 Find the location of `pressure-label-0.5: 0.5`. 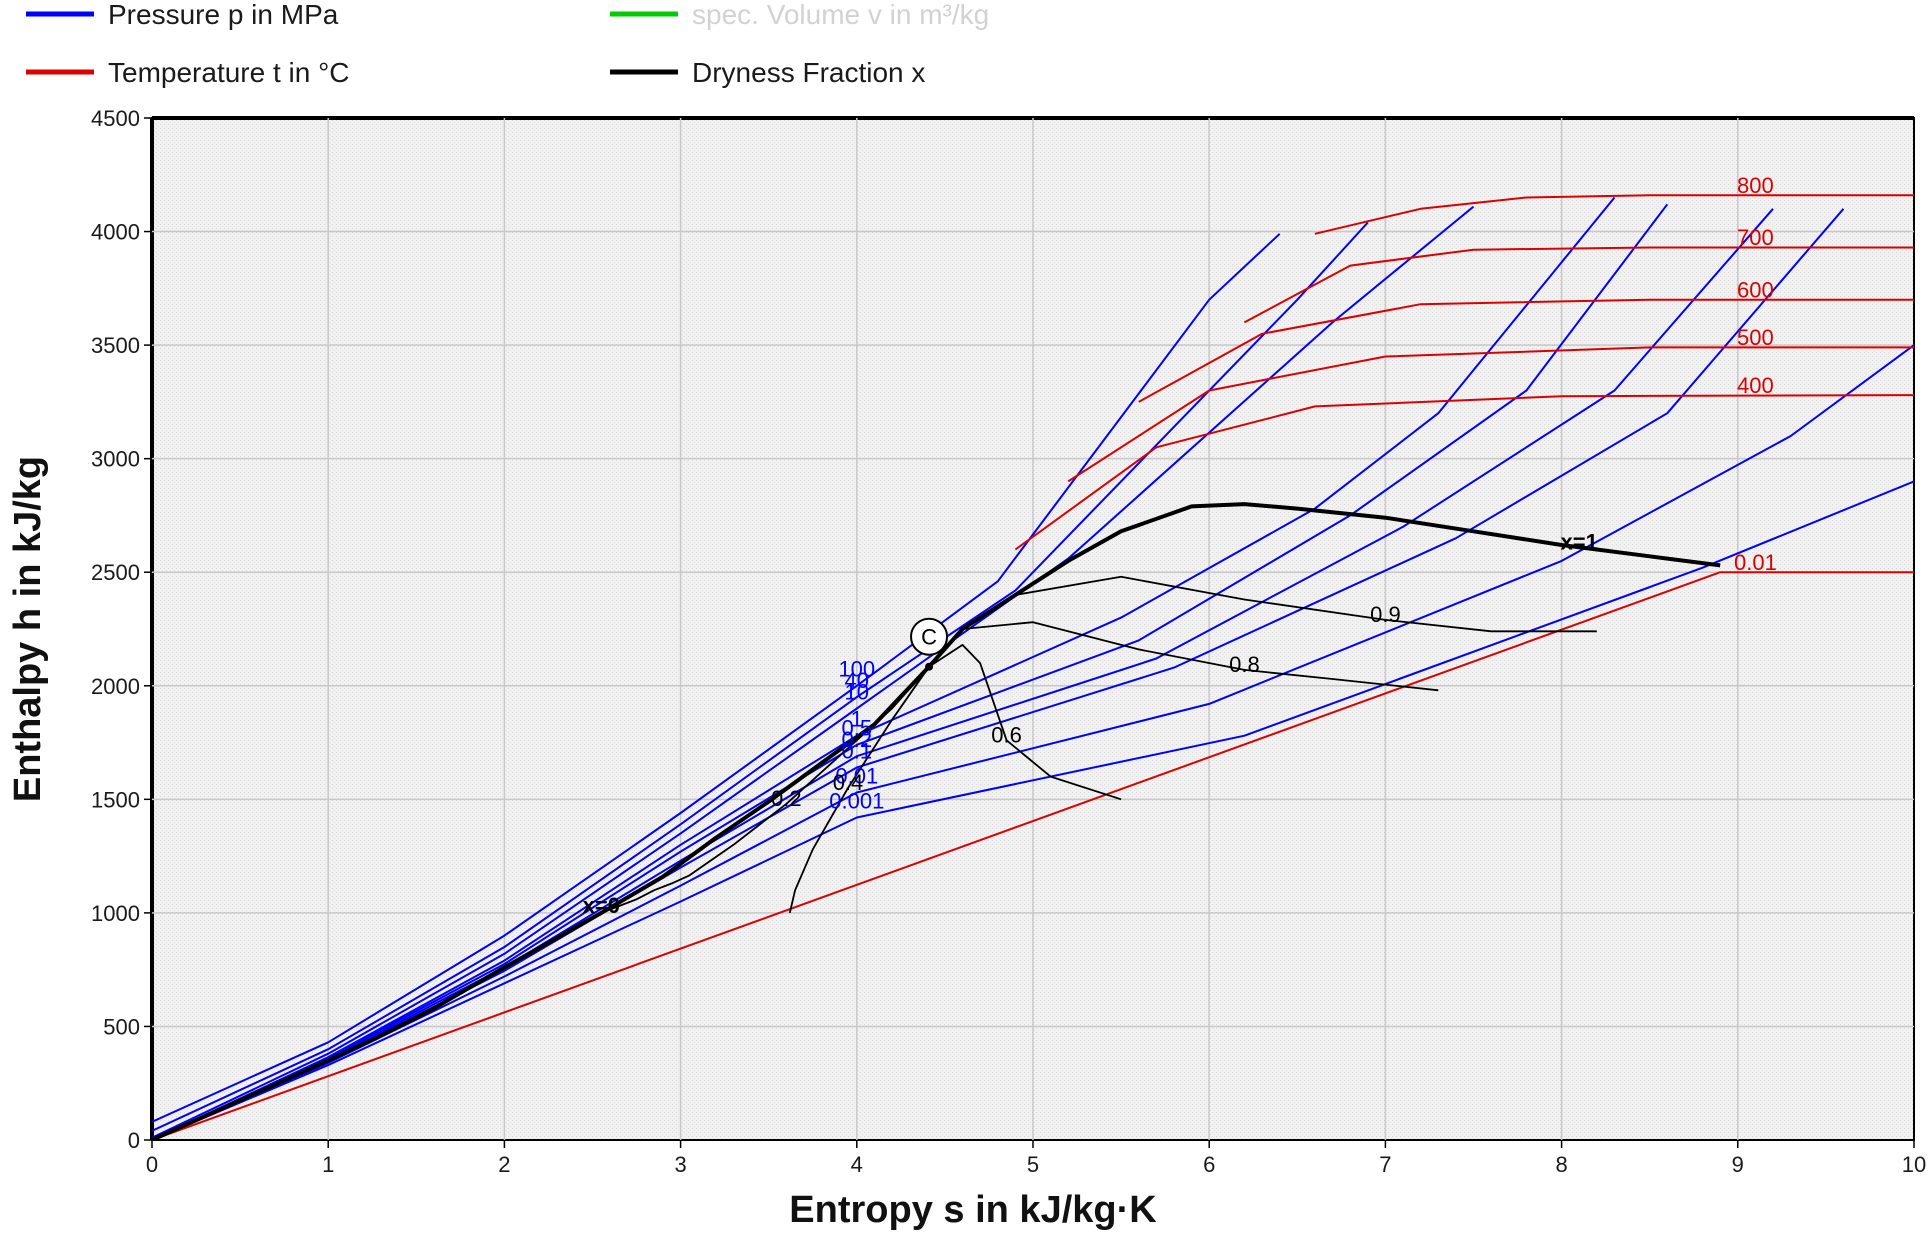

pressure-label-0.5: 0.5 is located at coordinates (857, 728).